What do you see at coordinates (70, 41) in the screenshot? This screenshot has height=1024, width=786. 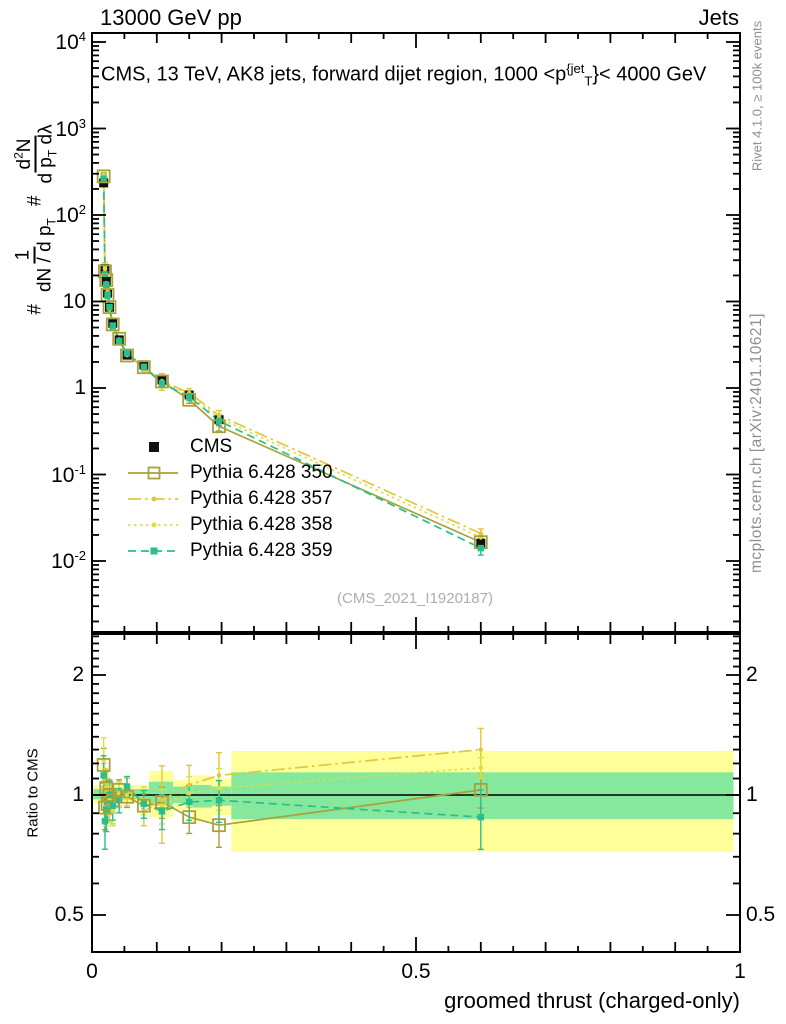 I see `y-tick-label: 10⁴` at bounding box center [70, 41].